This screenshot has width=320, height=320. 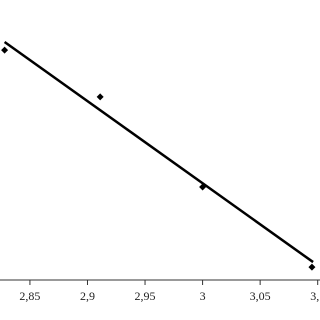 What do you see at coordinates (29, 296) in the screenshot?
I see `x-tick-label: 2,85` at bounding box center [29, 296].